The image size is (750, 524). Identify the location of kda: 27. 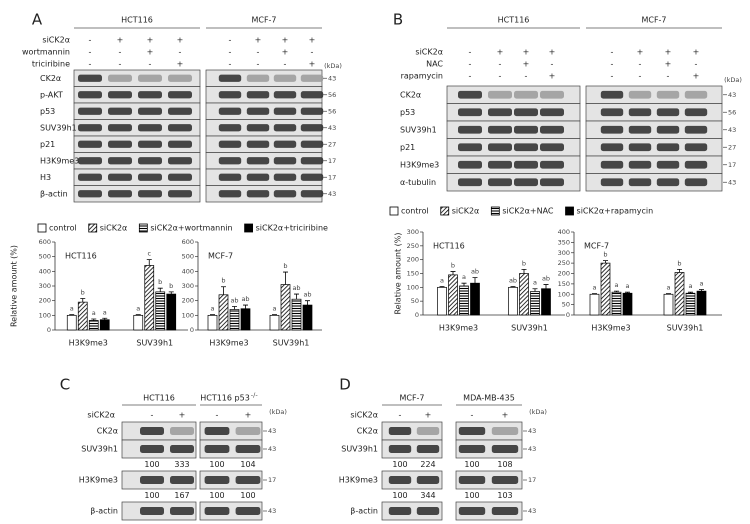
(332, 144).